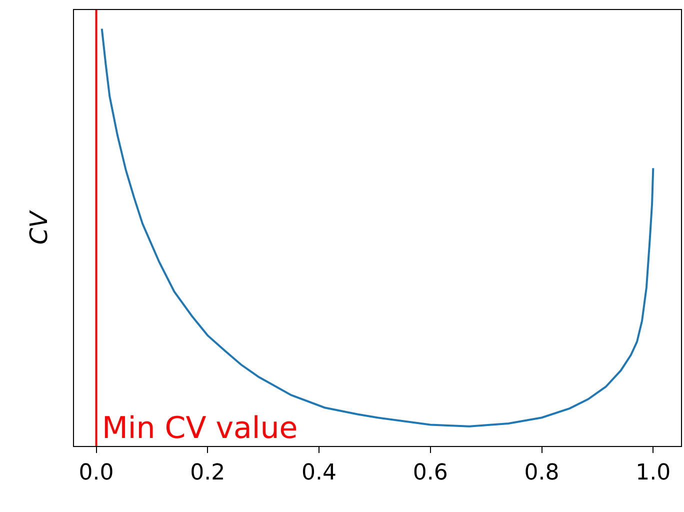 The image size is (684, 512). I want to click on x-tick-label: 0.8, so click(542, 473).